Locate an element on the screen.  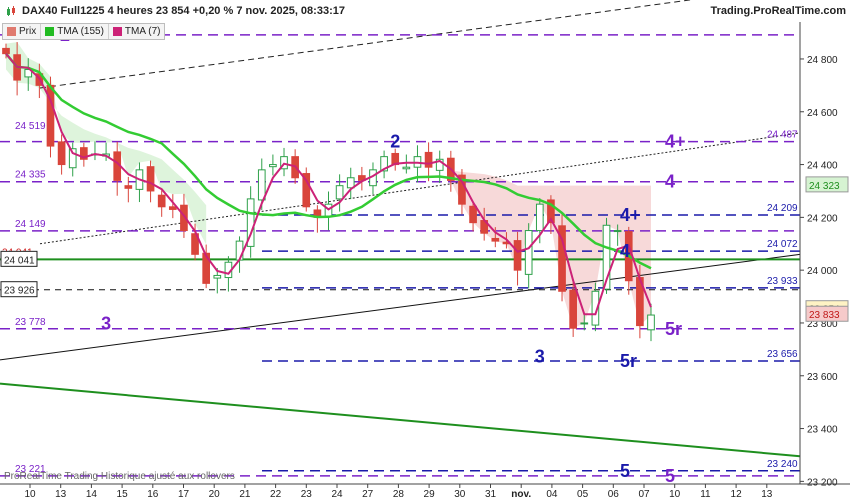
legend-item-tma7: TMA (7) is located at coordinates (137, 31).